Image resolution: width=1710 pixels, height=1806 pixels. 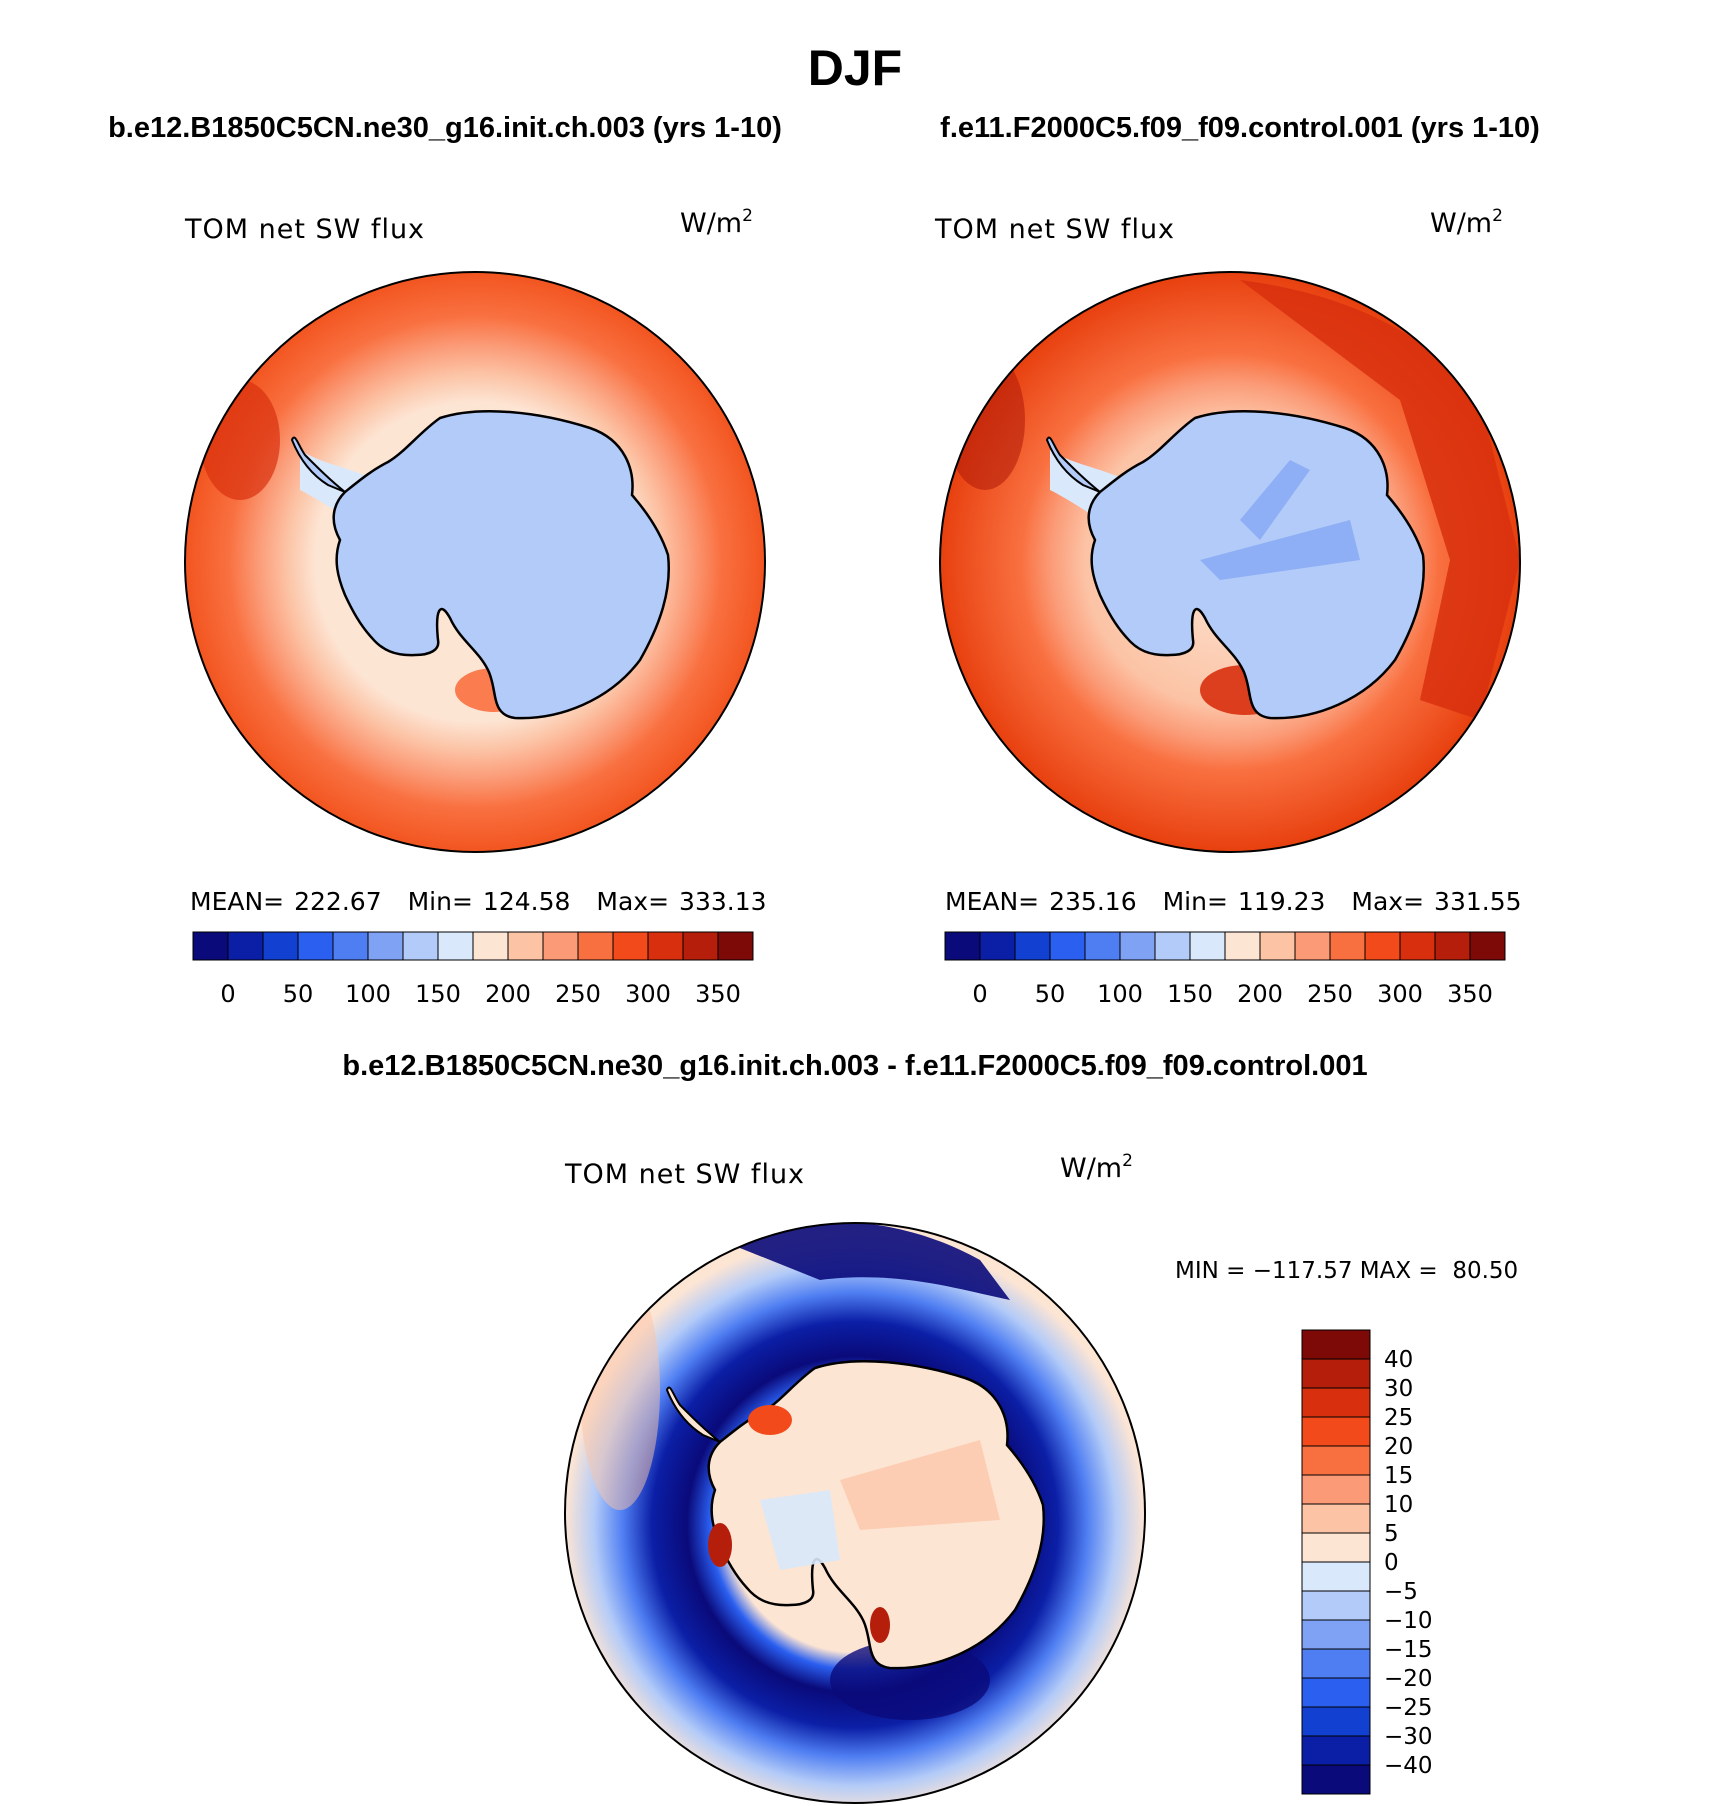 What do you see at coordinates (1401, 1592) in the screenshot?
I see `diff-colorbar-tick-label: −5` at bounding box center [1401, 1592].